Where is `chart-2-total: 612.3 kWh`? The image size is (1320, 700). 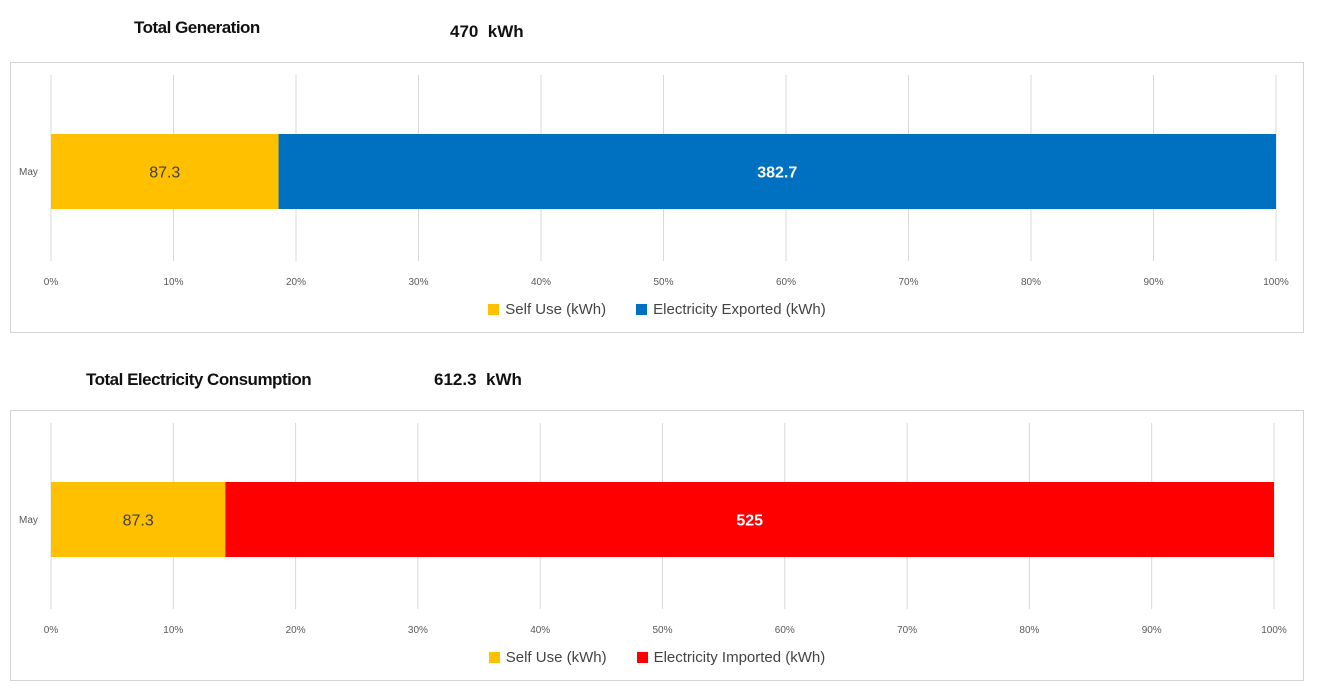
chart-2-total: 612.3 kWh is located at coordinates (478, 379).